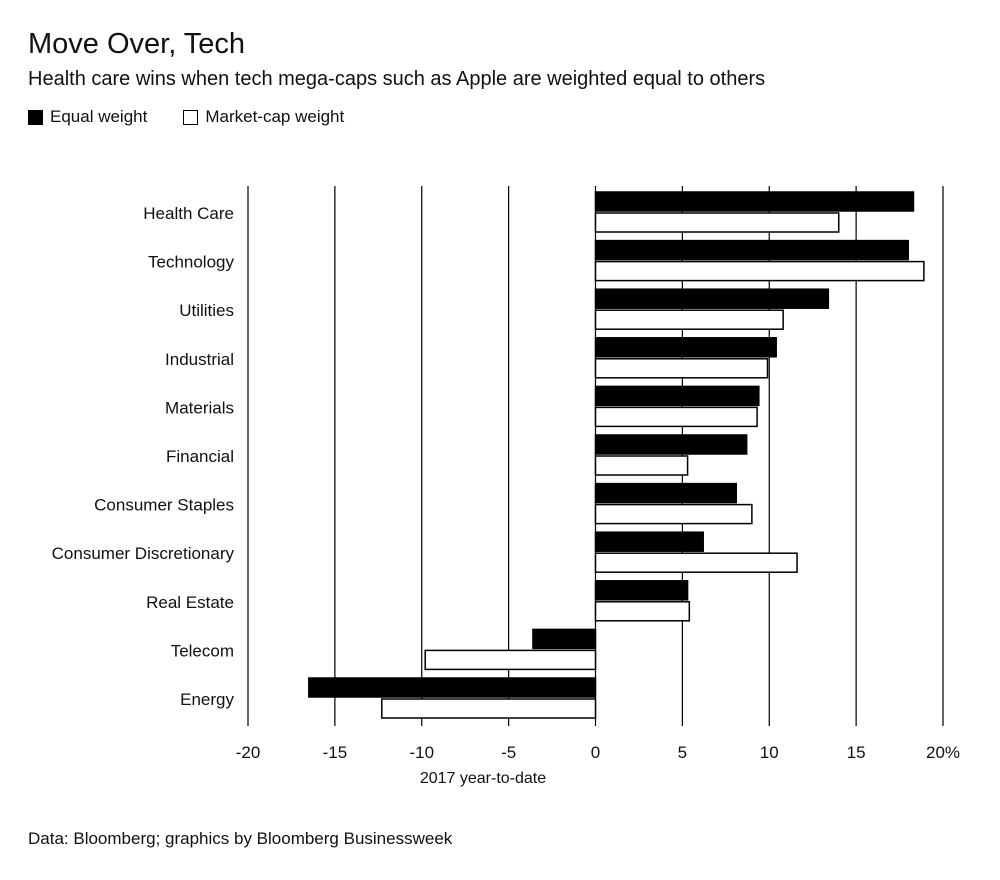 The image size is (1000, 880). What do you see at coordinates (769, 752) in the screenshot?
I see `x-tick-label: 10` at bounding box center [769, 752].